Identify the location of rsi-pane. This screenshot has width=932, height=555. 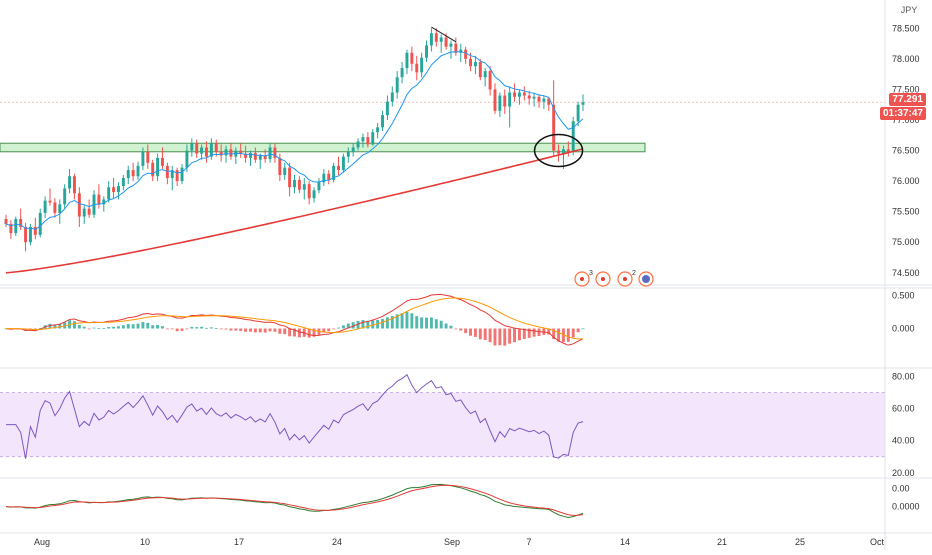
(442, 416).